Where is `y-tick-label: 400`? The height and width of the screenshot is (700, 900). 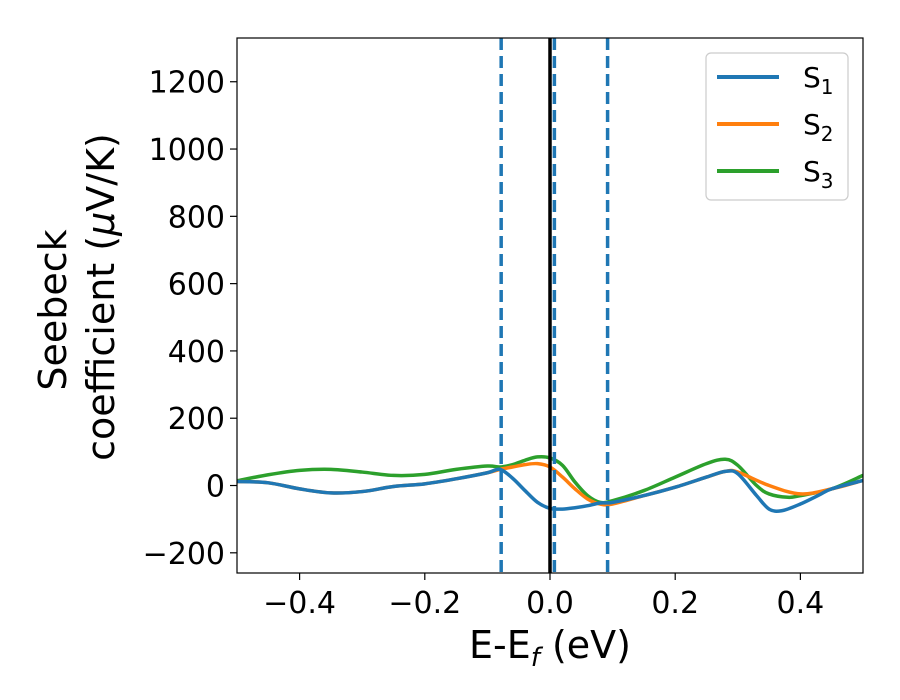 y-tick-label: 400 is located at coordinates (196, 352).